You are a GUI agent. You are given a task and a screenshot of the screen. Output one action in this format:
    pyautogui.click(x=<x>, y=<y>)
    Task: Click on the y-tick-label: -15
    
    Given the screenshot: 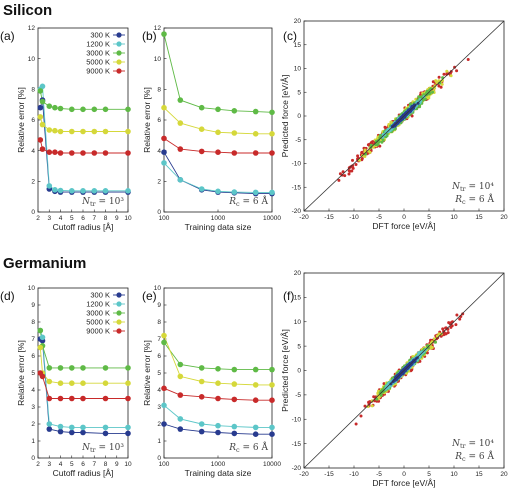 What is the action you would take?
    pyautogui.click(x=297, y=187)
    